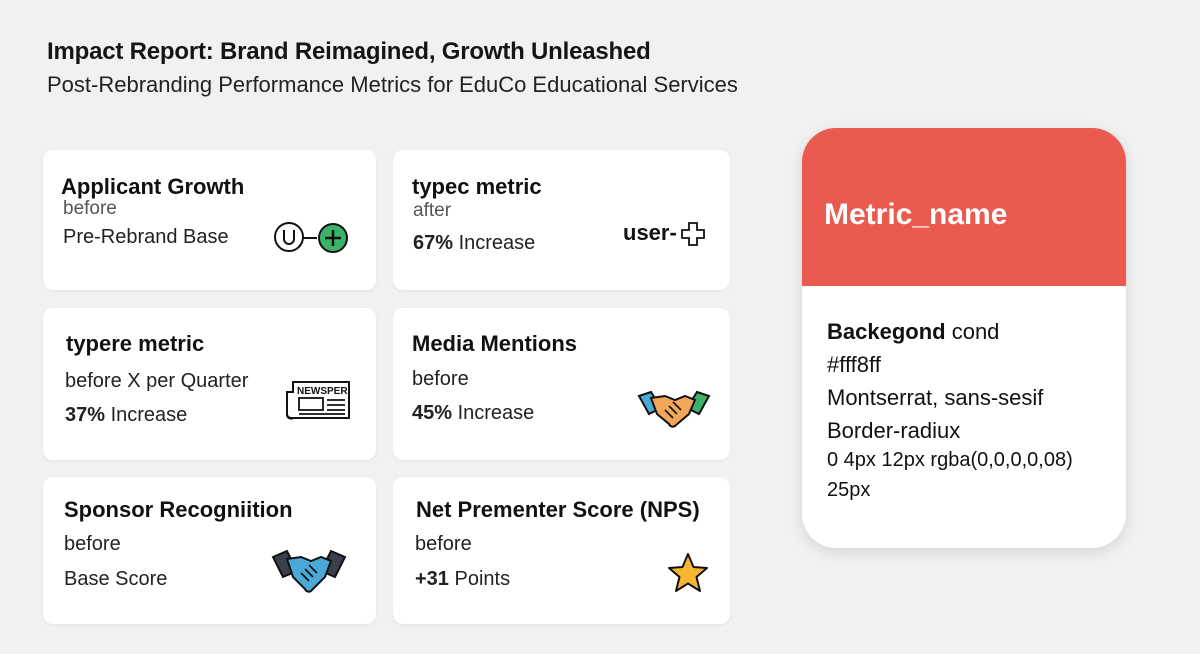  What do you see at coordinates (849, 490) in the screenshot?
I see `spec-radius-value: 25px` at bounding box center [849, 490].